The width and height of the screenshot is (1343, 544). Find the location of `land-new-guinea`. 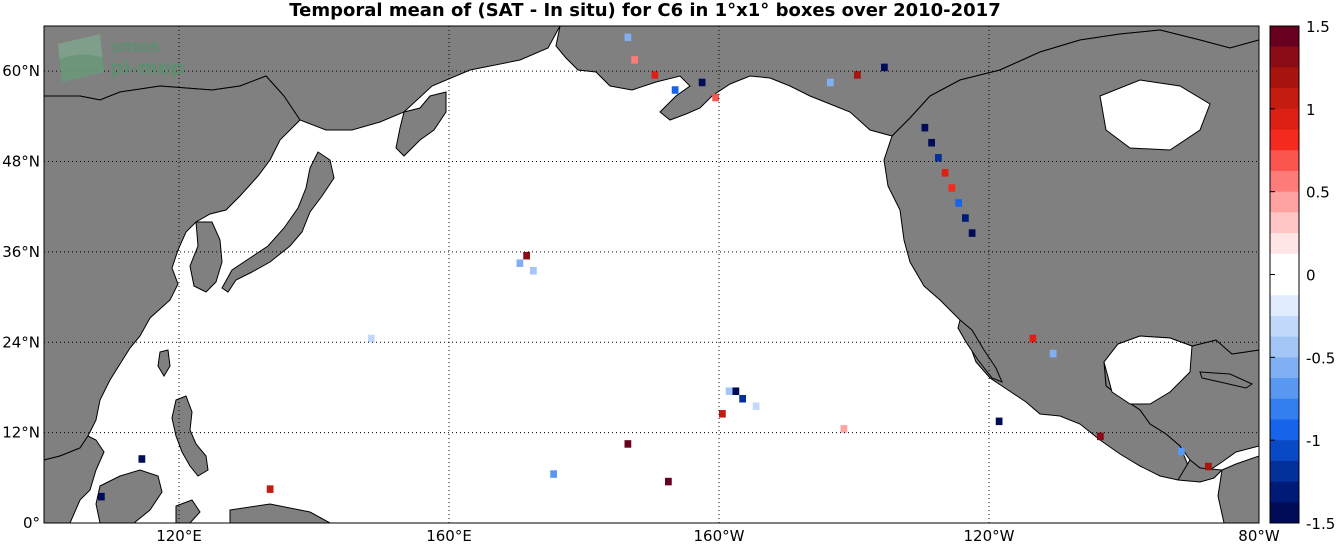

land-new-guinea is located at coordinates (280, 513).